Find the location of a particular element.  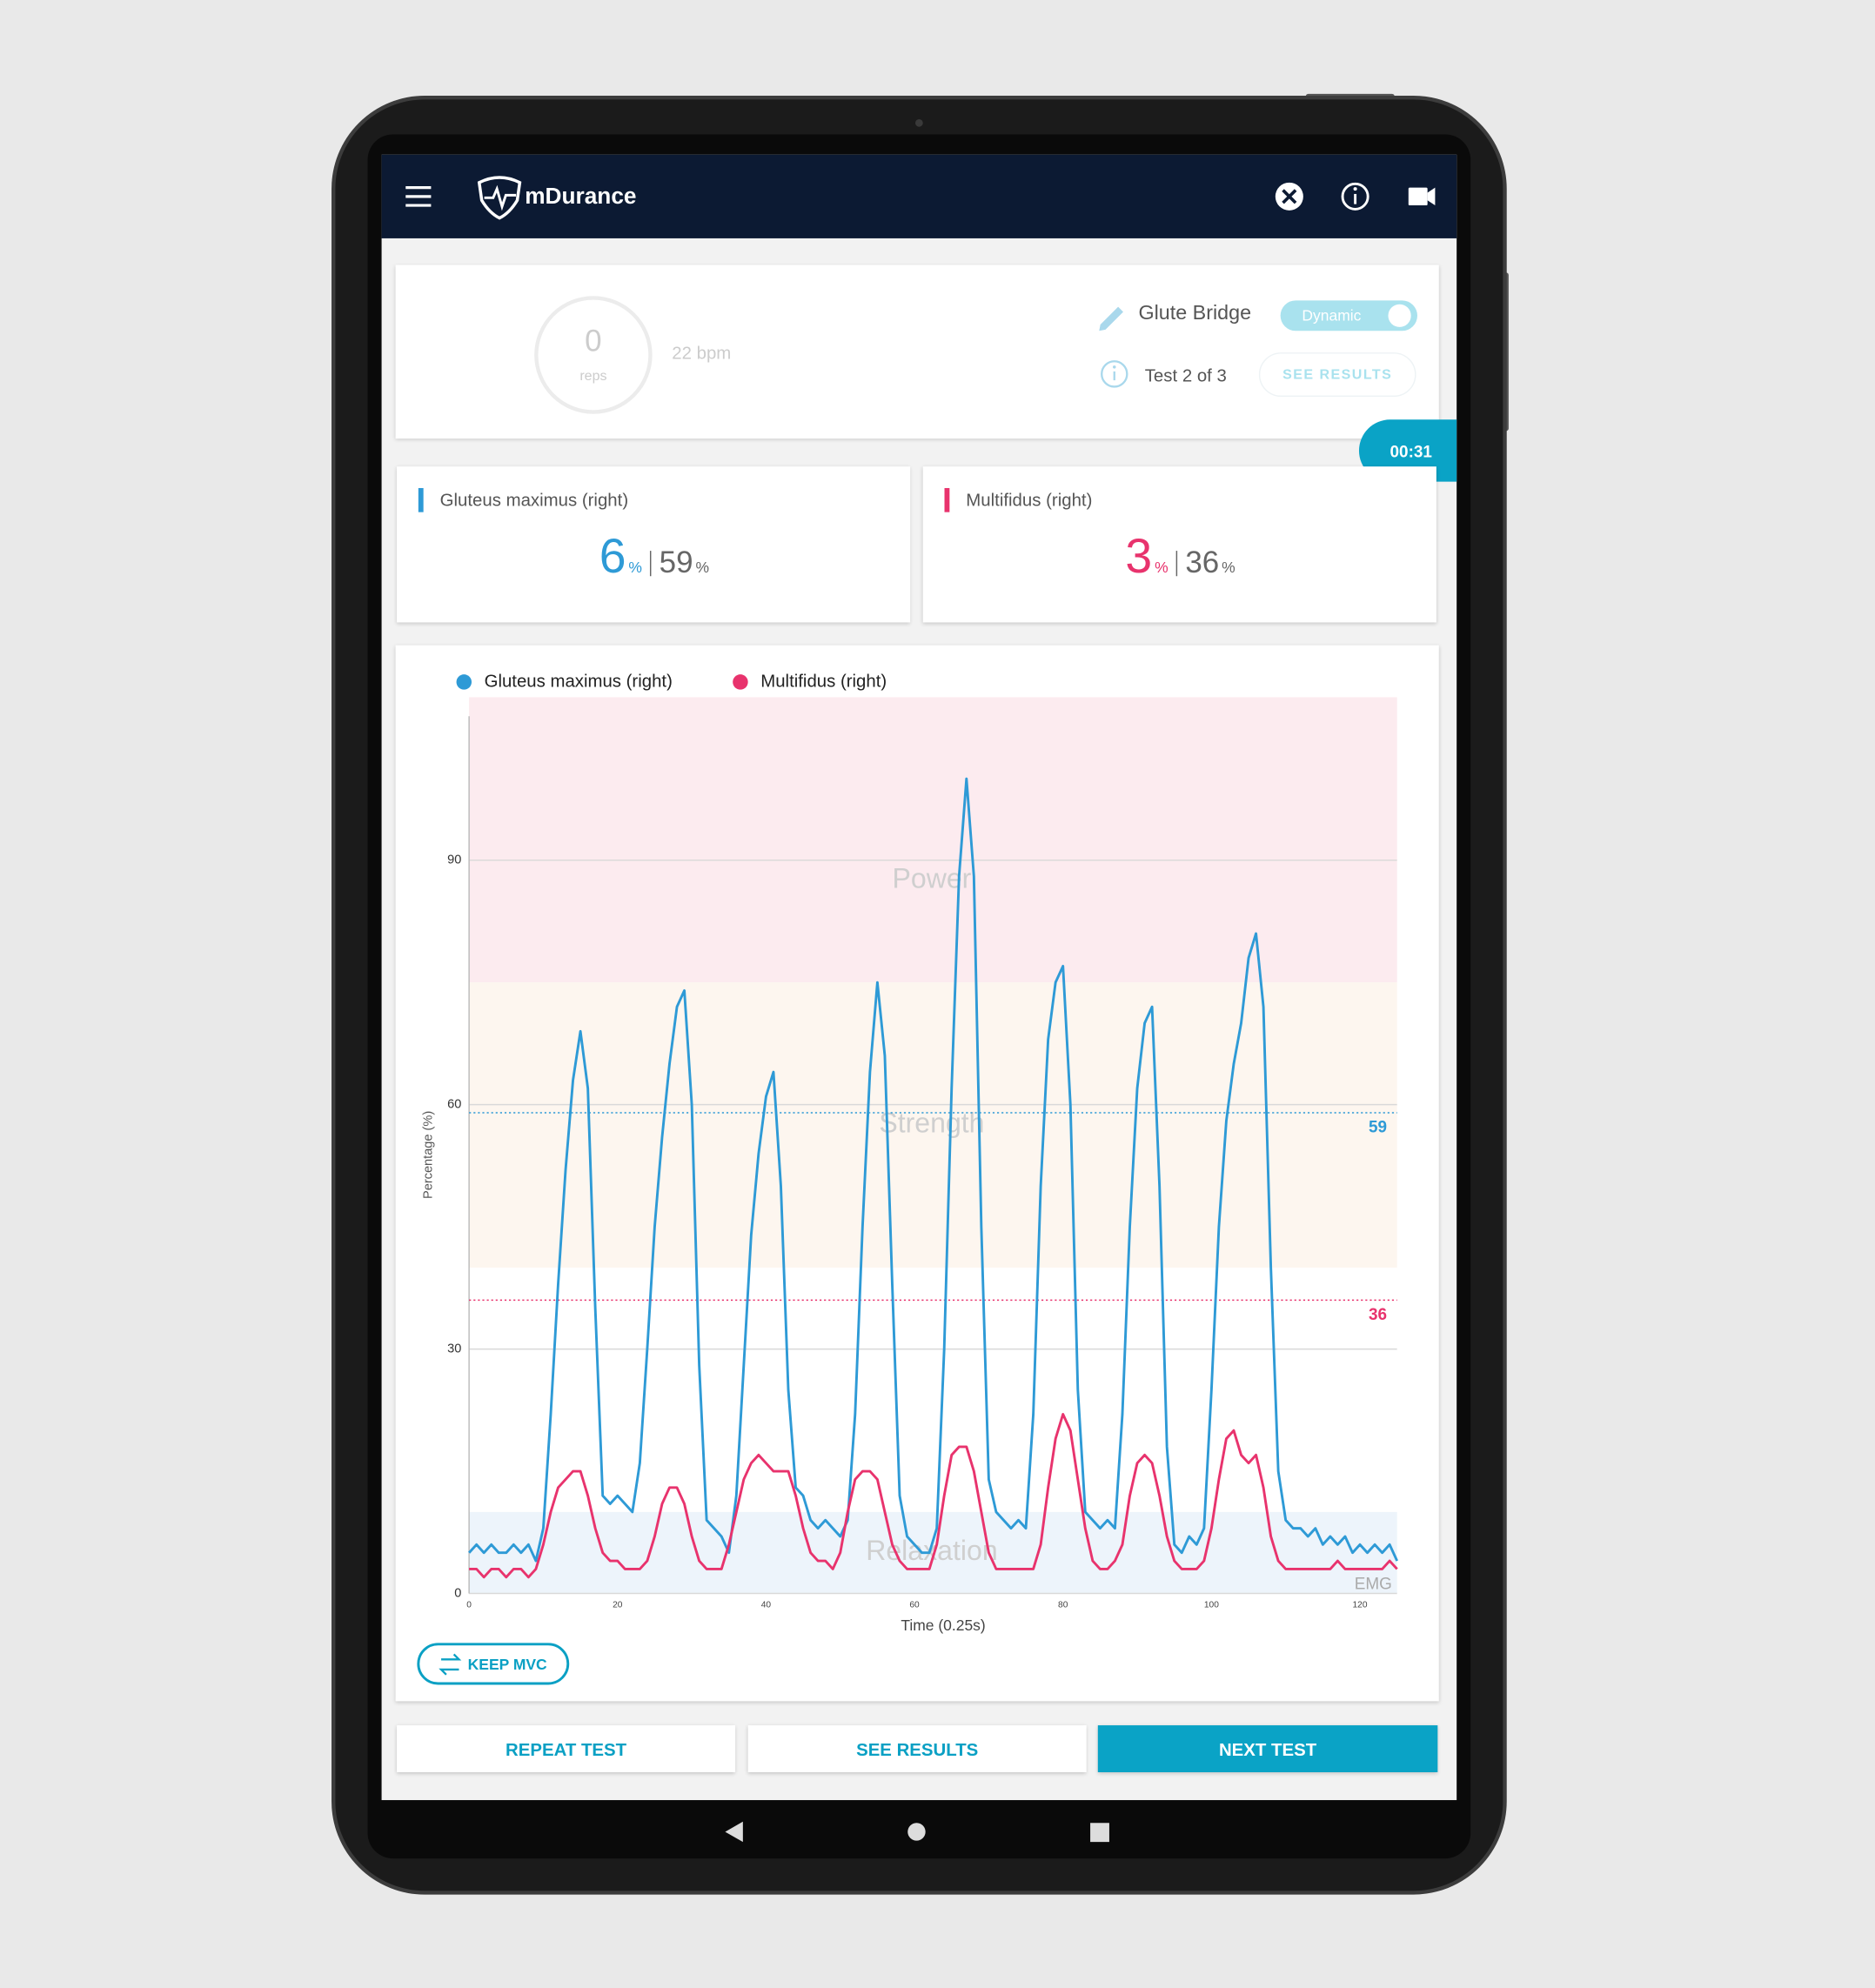

nav-home is located at coordinates (916, 1832).